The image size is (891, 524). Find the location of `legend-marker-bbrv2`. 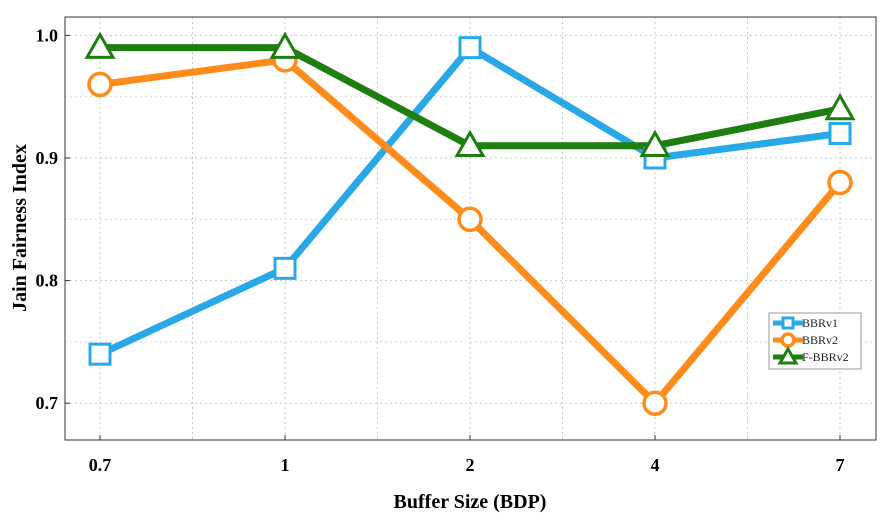

legend-marker-bbrv2 is located at coordinates (788, 340).